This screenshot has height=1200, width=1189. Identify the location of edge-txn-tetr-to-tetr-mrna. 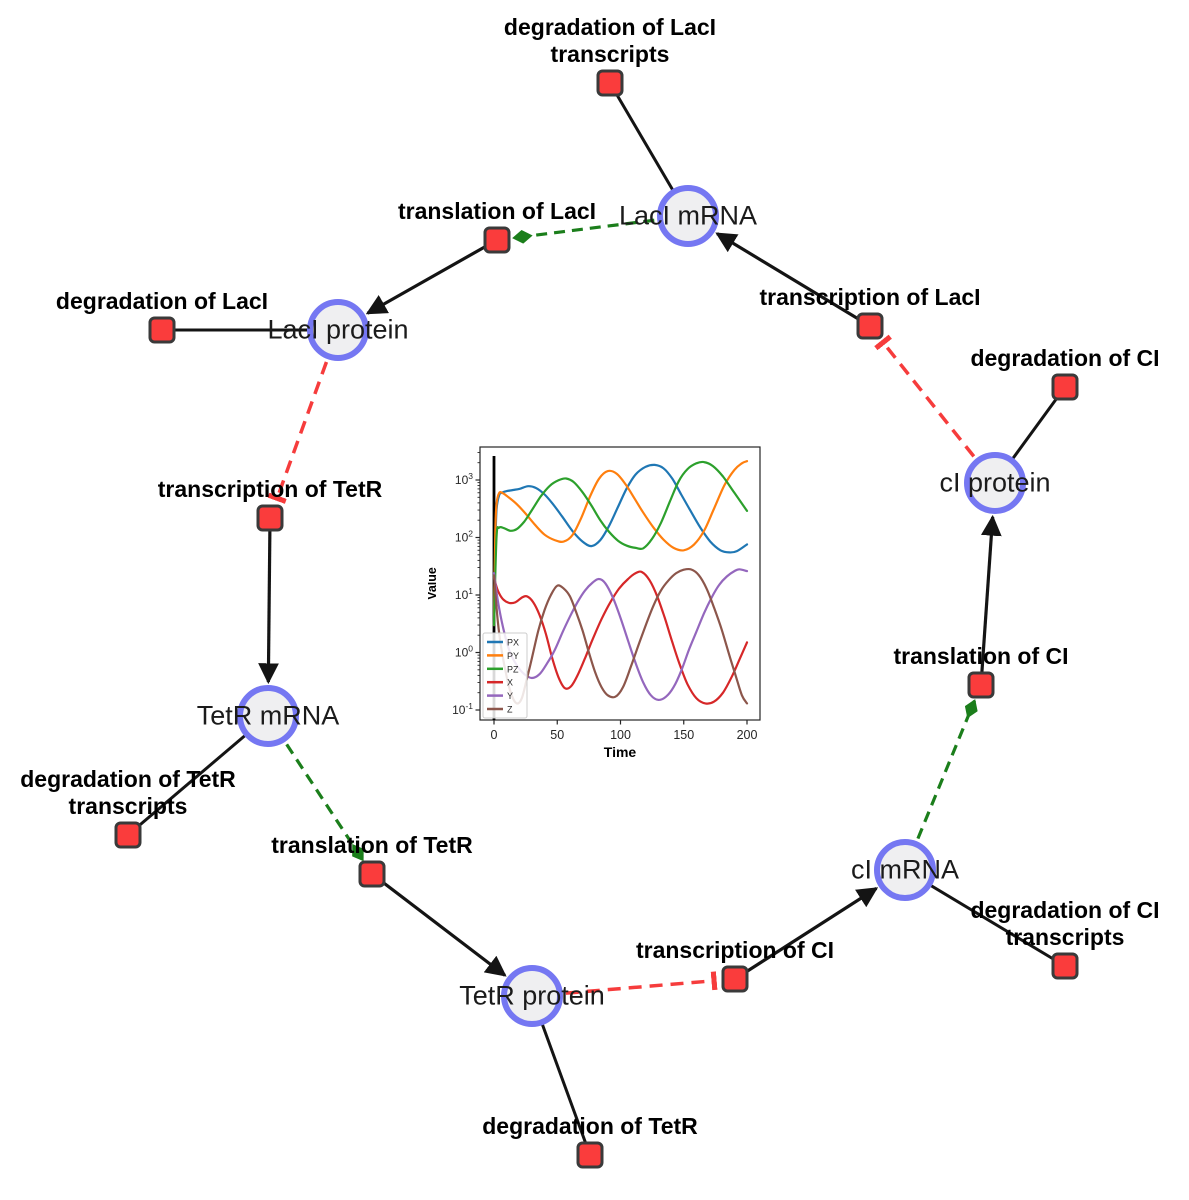
(268, 601).